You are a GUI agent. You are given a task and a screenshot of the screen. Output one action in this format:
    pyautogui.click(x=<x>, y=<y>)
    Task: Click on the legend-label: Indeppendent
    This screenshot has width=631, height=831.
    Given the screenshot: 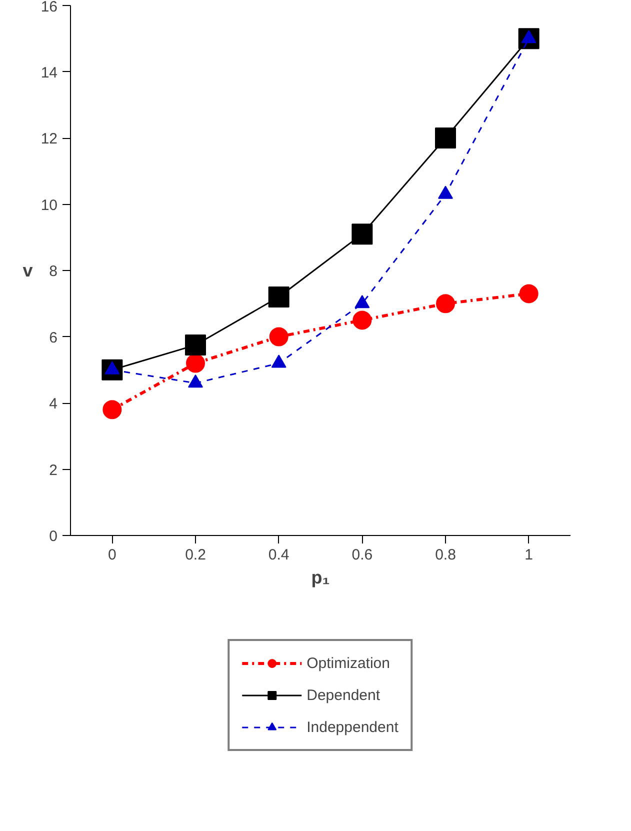 What is the action you would take?
    pyautogui.click(x=352, y=727)
    